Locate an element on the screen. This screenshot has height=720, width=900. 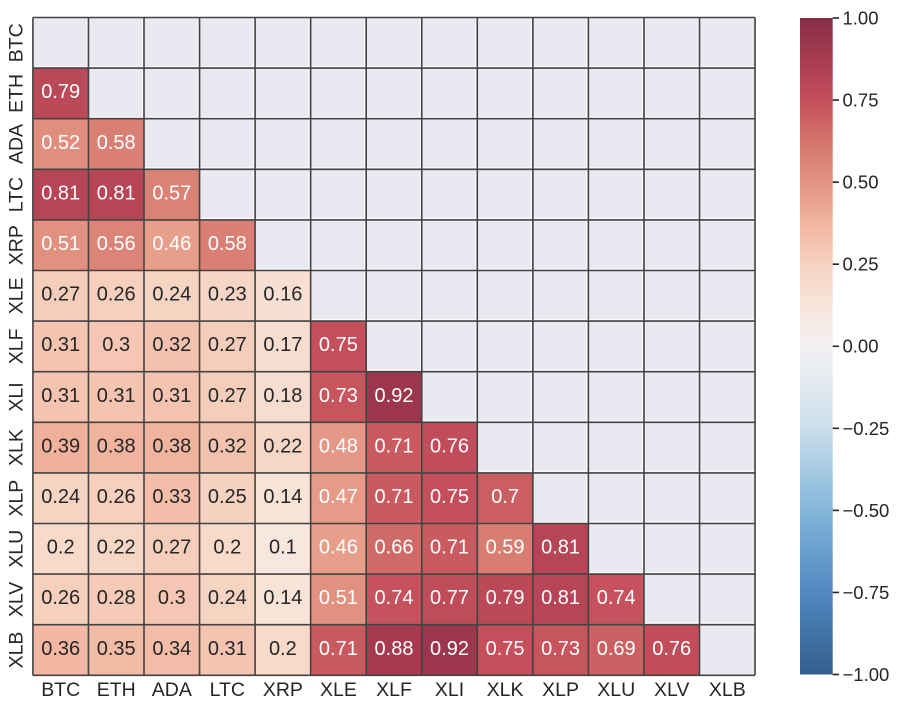
svg-text: −0.25 is located at coordinates (866, 428).